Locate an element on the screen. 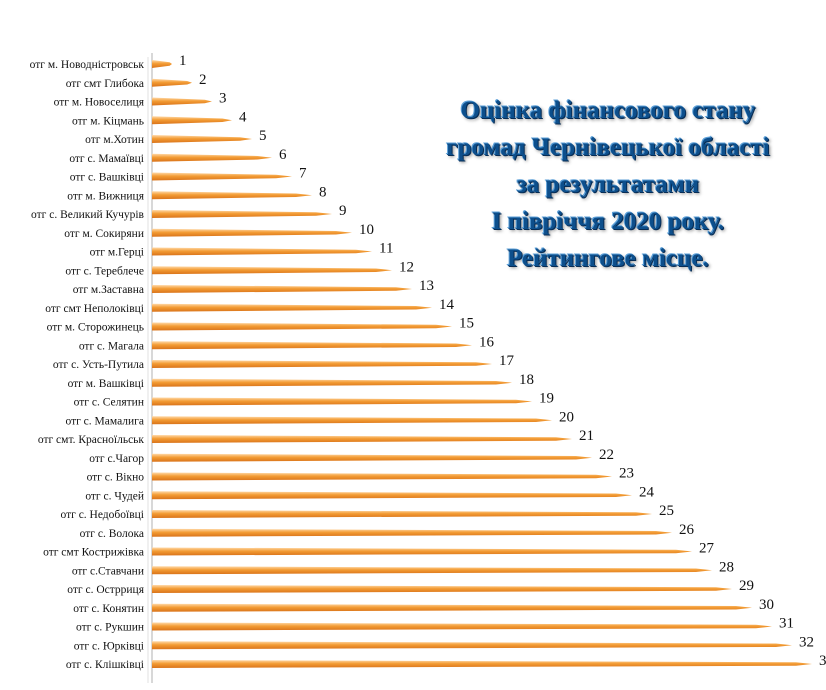  category-label: отг с. Рукшин is located at coordinates (110, 628).